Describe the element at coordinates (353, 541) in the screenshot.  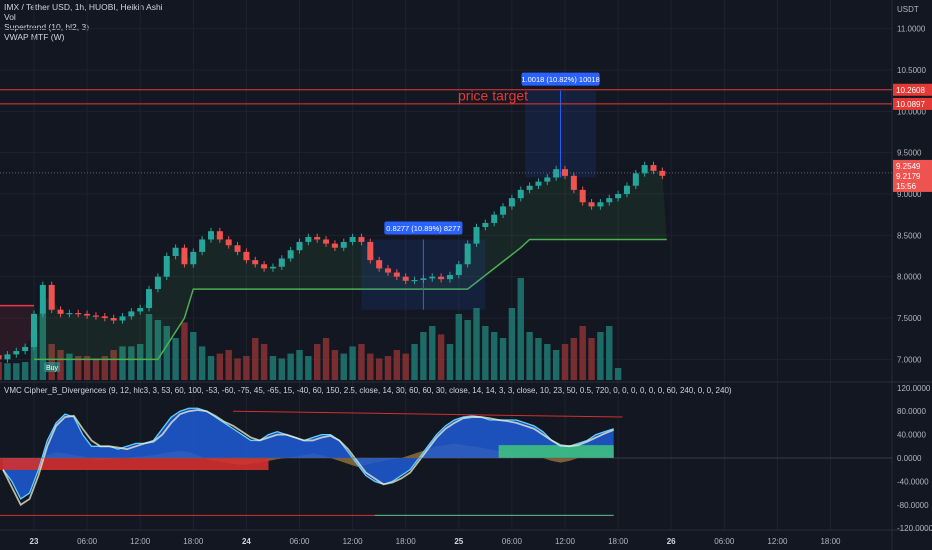
I see `time-tick-label: 12:00` at that location.